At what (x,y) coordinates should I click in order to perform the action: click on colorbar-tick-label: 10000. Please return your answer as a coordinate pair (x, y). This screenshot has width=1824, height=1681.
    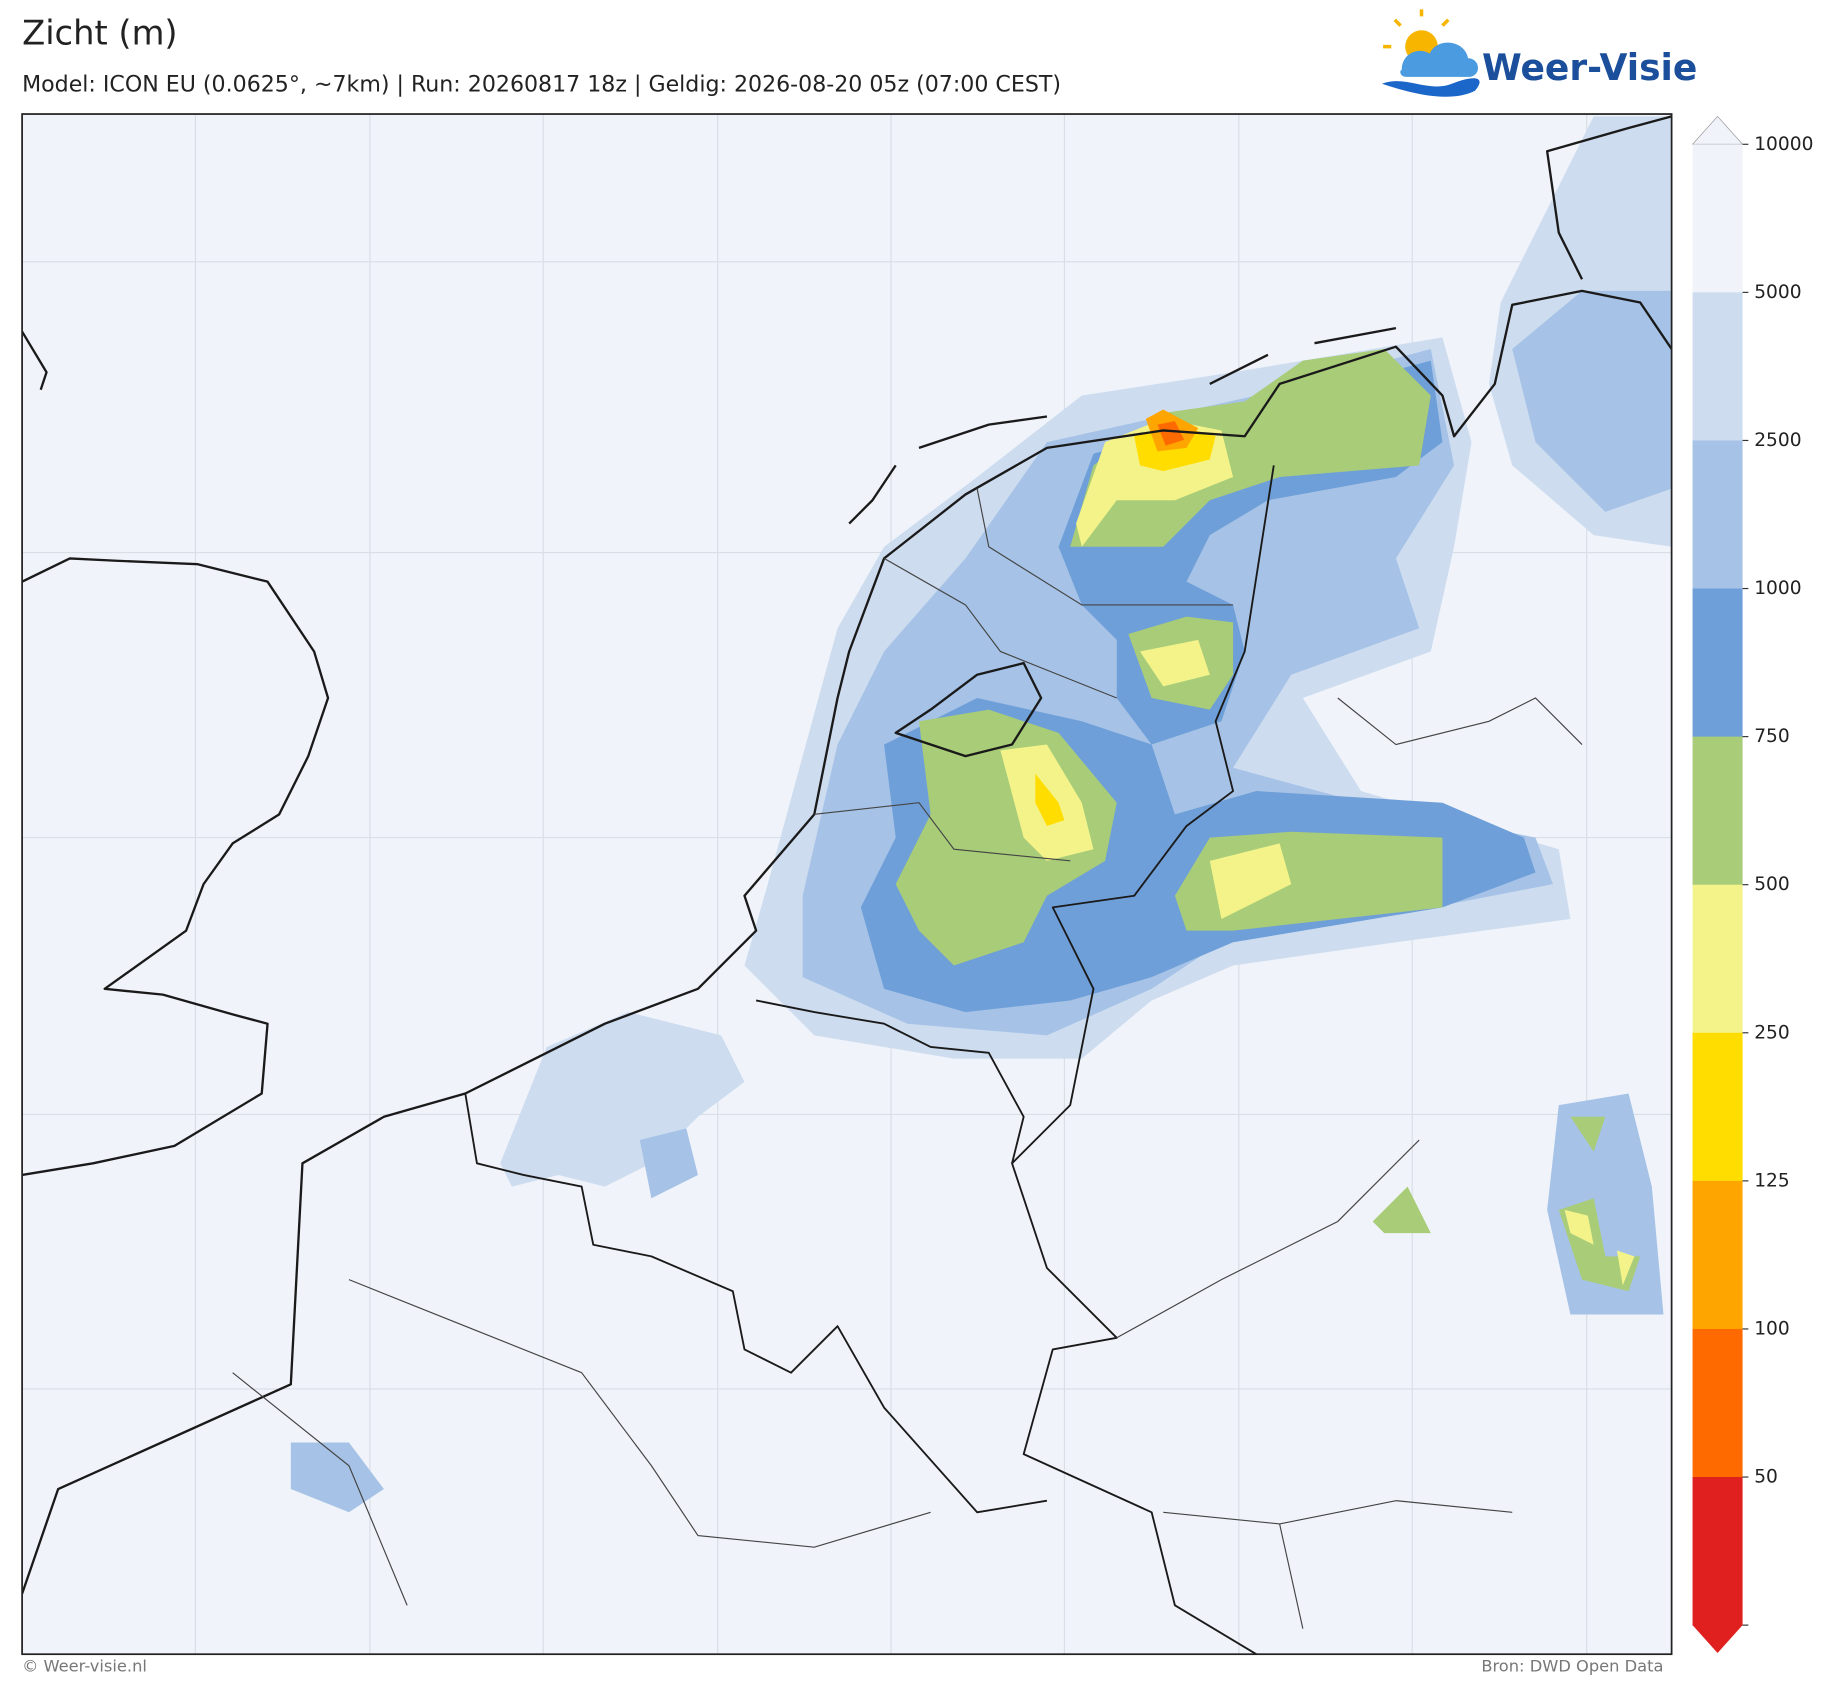
    Looking at the image, I should click on (1783, 144).